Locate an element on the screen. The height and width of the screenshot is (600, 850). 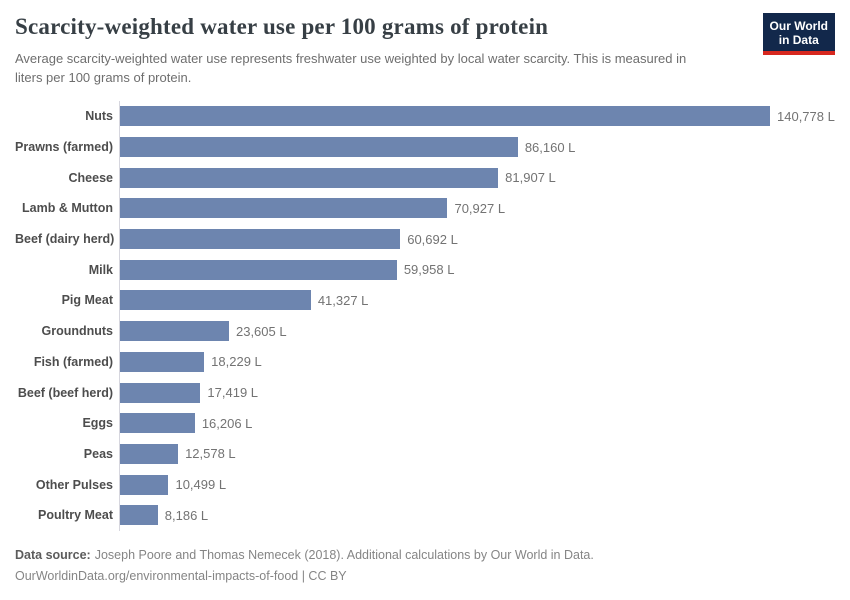
bar-track: 81,907 L is located at coordinates (477, 178).